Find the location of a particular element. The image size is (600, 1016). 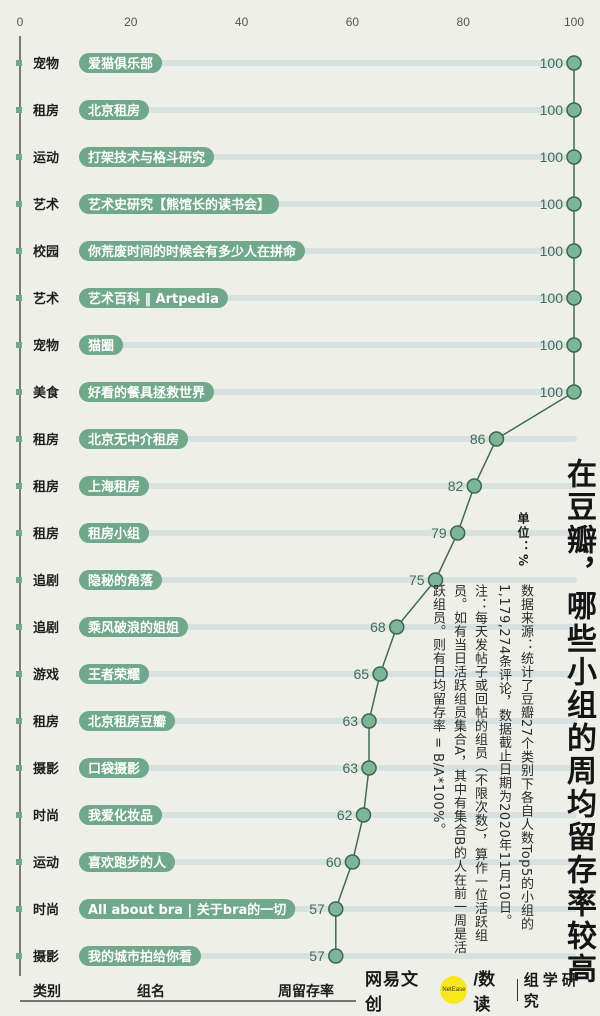

group-name: 王者荣耀 is located at coordinates (114, 675).